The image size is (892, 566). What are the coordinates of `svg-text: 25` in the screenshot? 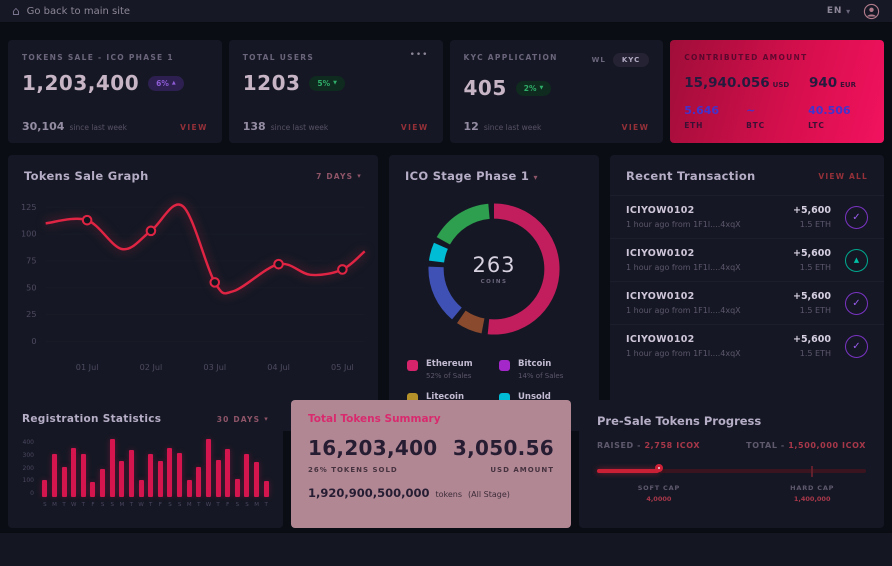 It's located at (31, 314).